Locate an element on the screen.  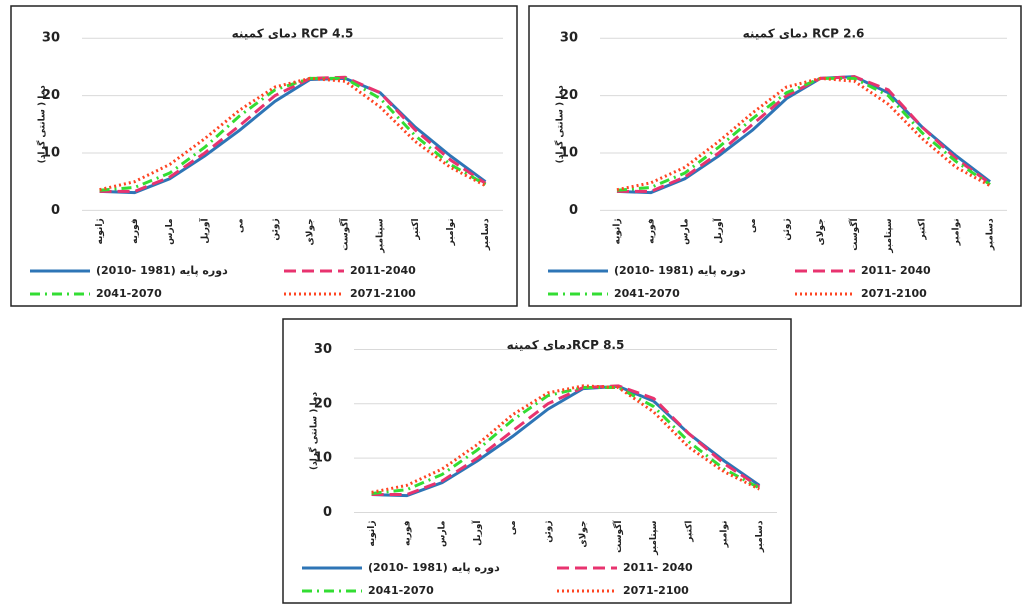
chart-title: دمای کمینه RCP 2.6 is located at coordinates (804, 34).